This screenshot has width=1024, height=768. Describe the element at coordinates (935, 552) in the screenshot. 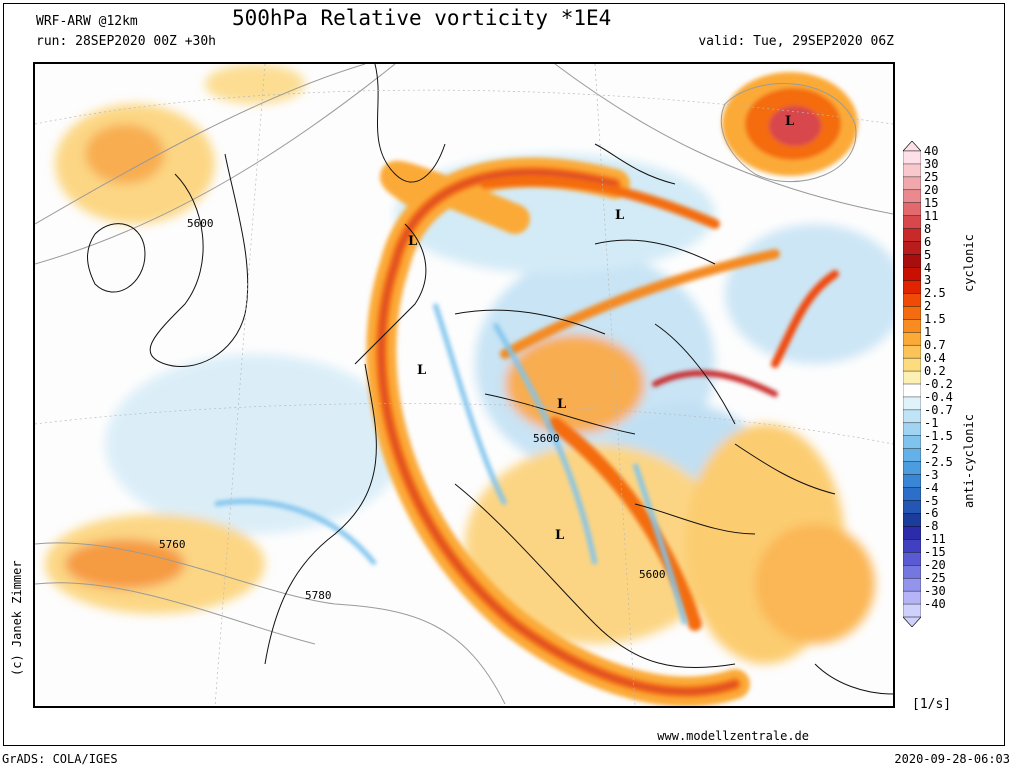

I see `legend-level-label: -15` at that location.